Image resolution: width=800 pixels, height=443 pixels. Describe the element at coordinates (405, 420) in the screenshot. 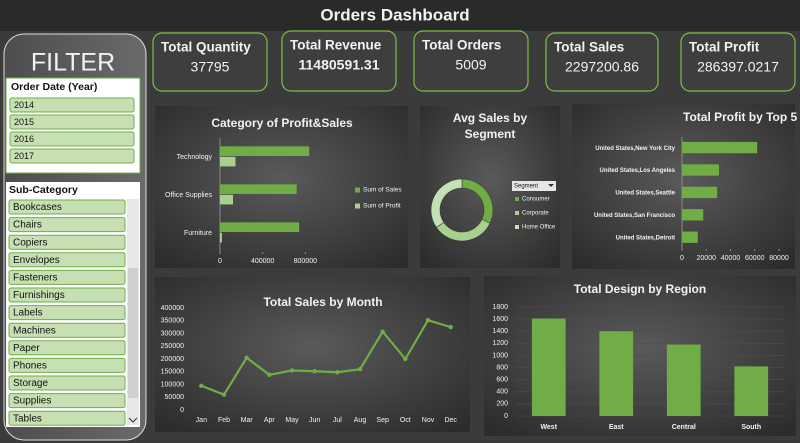

I see `x-tick-label: Oct` at that location.